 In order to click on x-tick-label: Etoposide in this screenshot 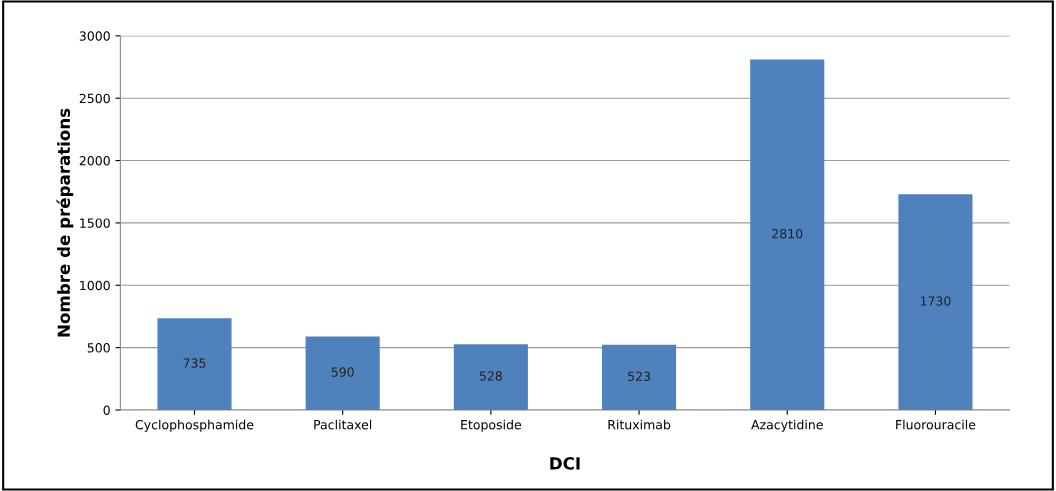, I will do `click(491, 425)`.